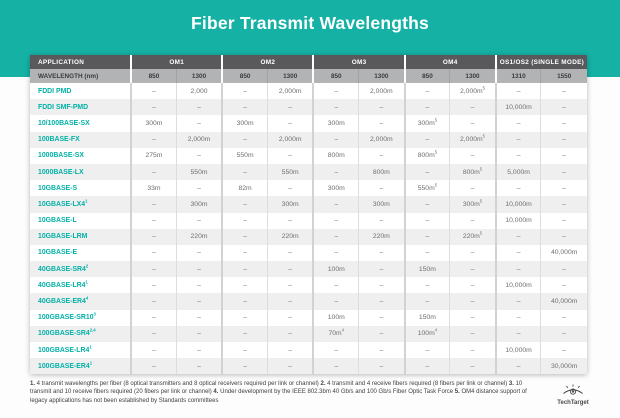 The width and height of the screenshot is (620, 418). What do you see at coordinates (308, 366) in the screenshot?
I see `table-row: 100GBASE-ER41– – – – – – – – –30,000m` at bounding box center [308, 366].